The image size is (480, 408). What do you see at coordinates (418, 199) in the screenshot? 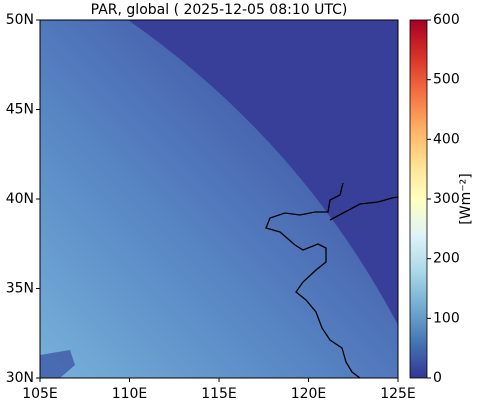
I see `colorbar` at bounding box center [418, 199].